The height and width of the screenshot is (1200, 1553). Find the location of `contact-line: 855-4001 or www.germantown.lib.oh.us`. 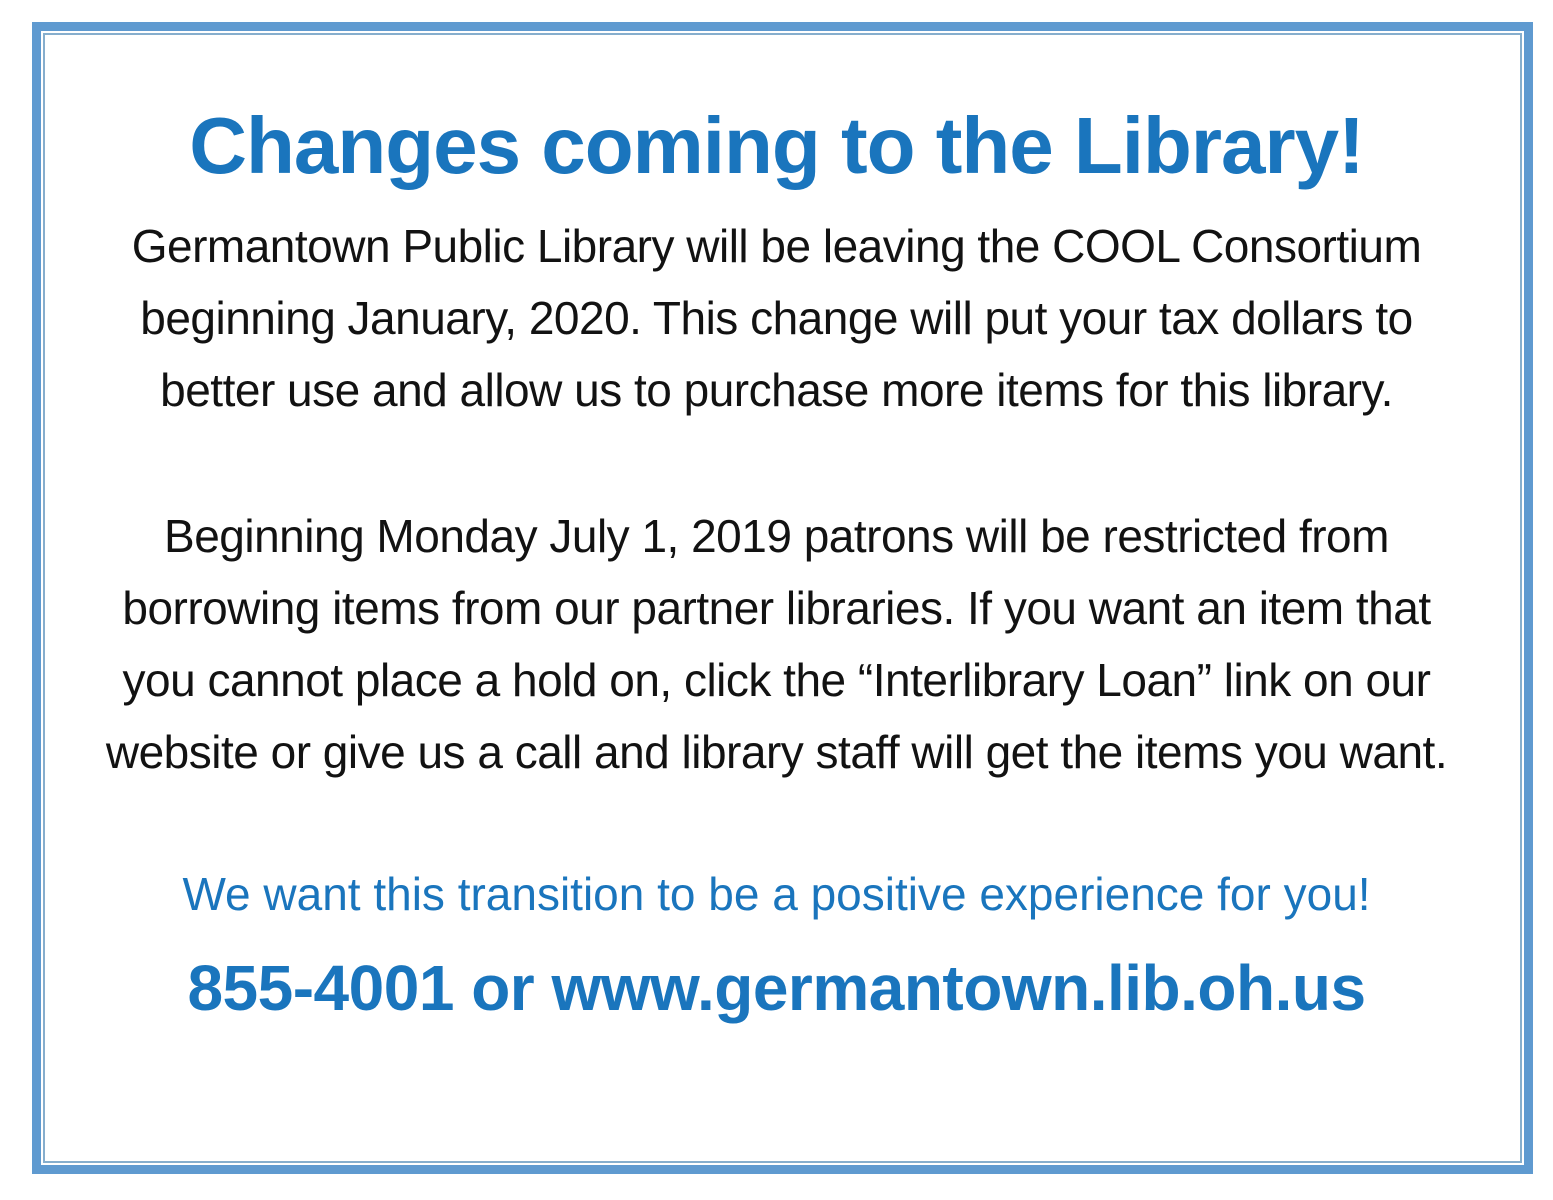

contact-line: 855-4001 or www.germantown.lib.oh.us is located at coordinates (776, 988).